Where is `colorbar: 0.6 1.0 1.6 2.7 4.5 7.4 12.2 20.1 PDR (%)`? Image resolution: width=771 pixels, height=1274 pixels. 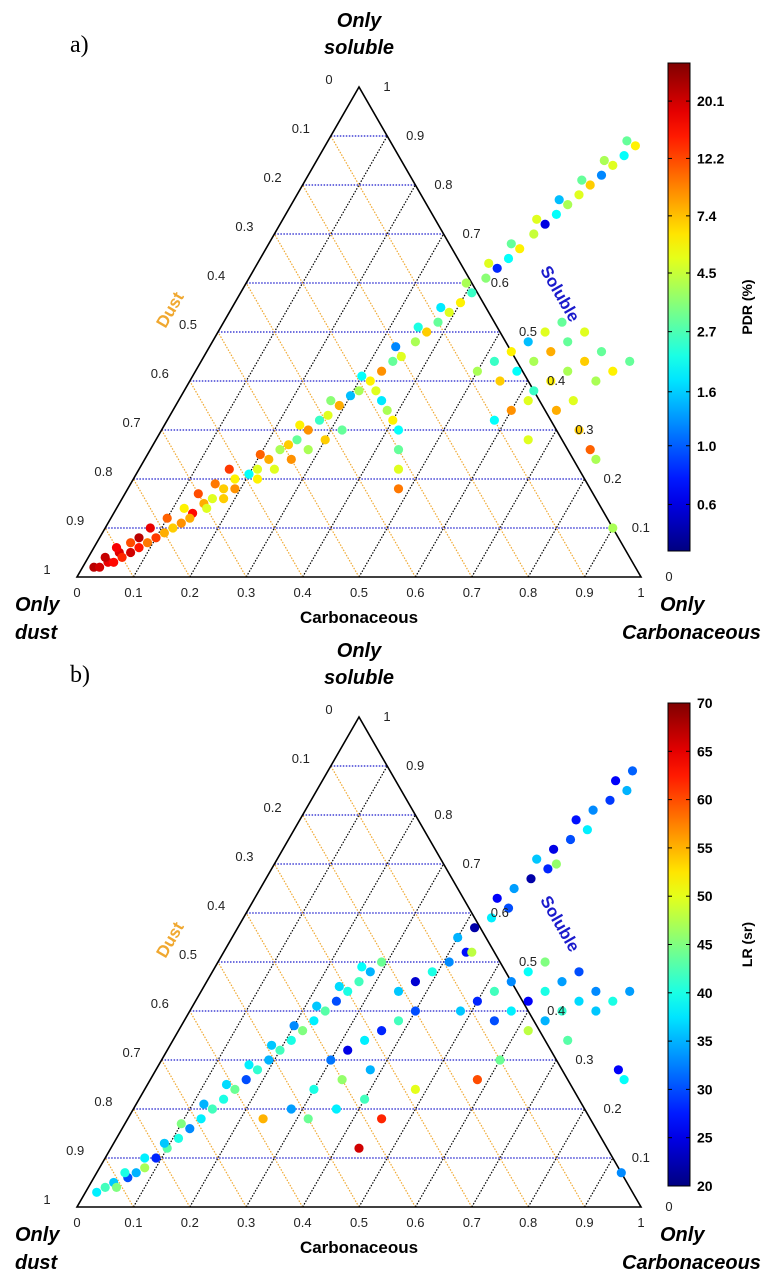
colorbar: 0.6 1.0 1.6 2.7 4.5 7.4 12.2 20.1 PDR (%) is located at coordinates (711, 307).